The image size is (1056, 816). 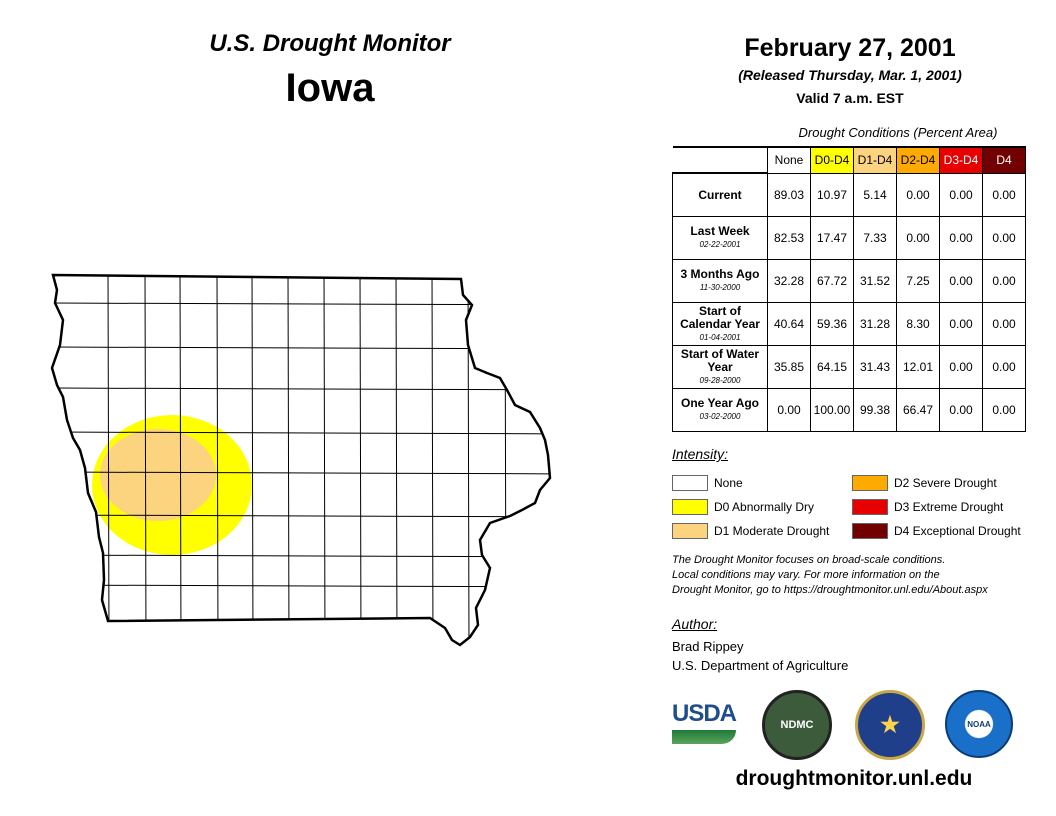 What do you see at coordinates (875, 410) in the screenshot?
I see `cell-value: 99.38` at bounding box center [875, 410].